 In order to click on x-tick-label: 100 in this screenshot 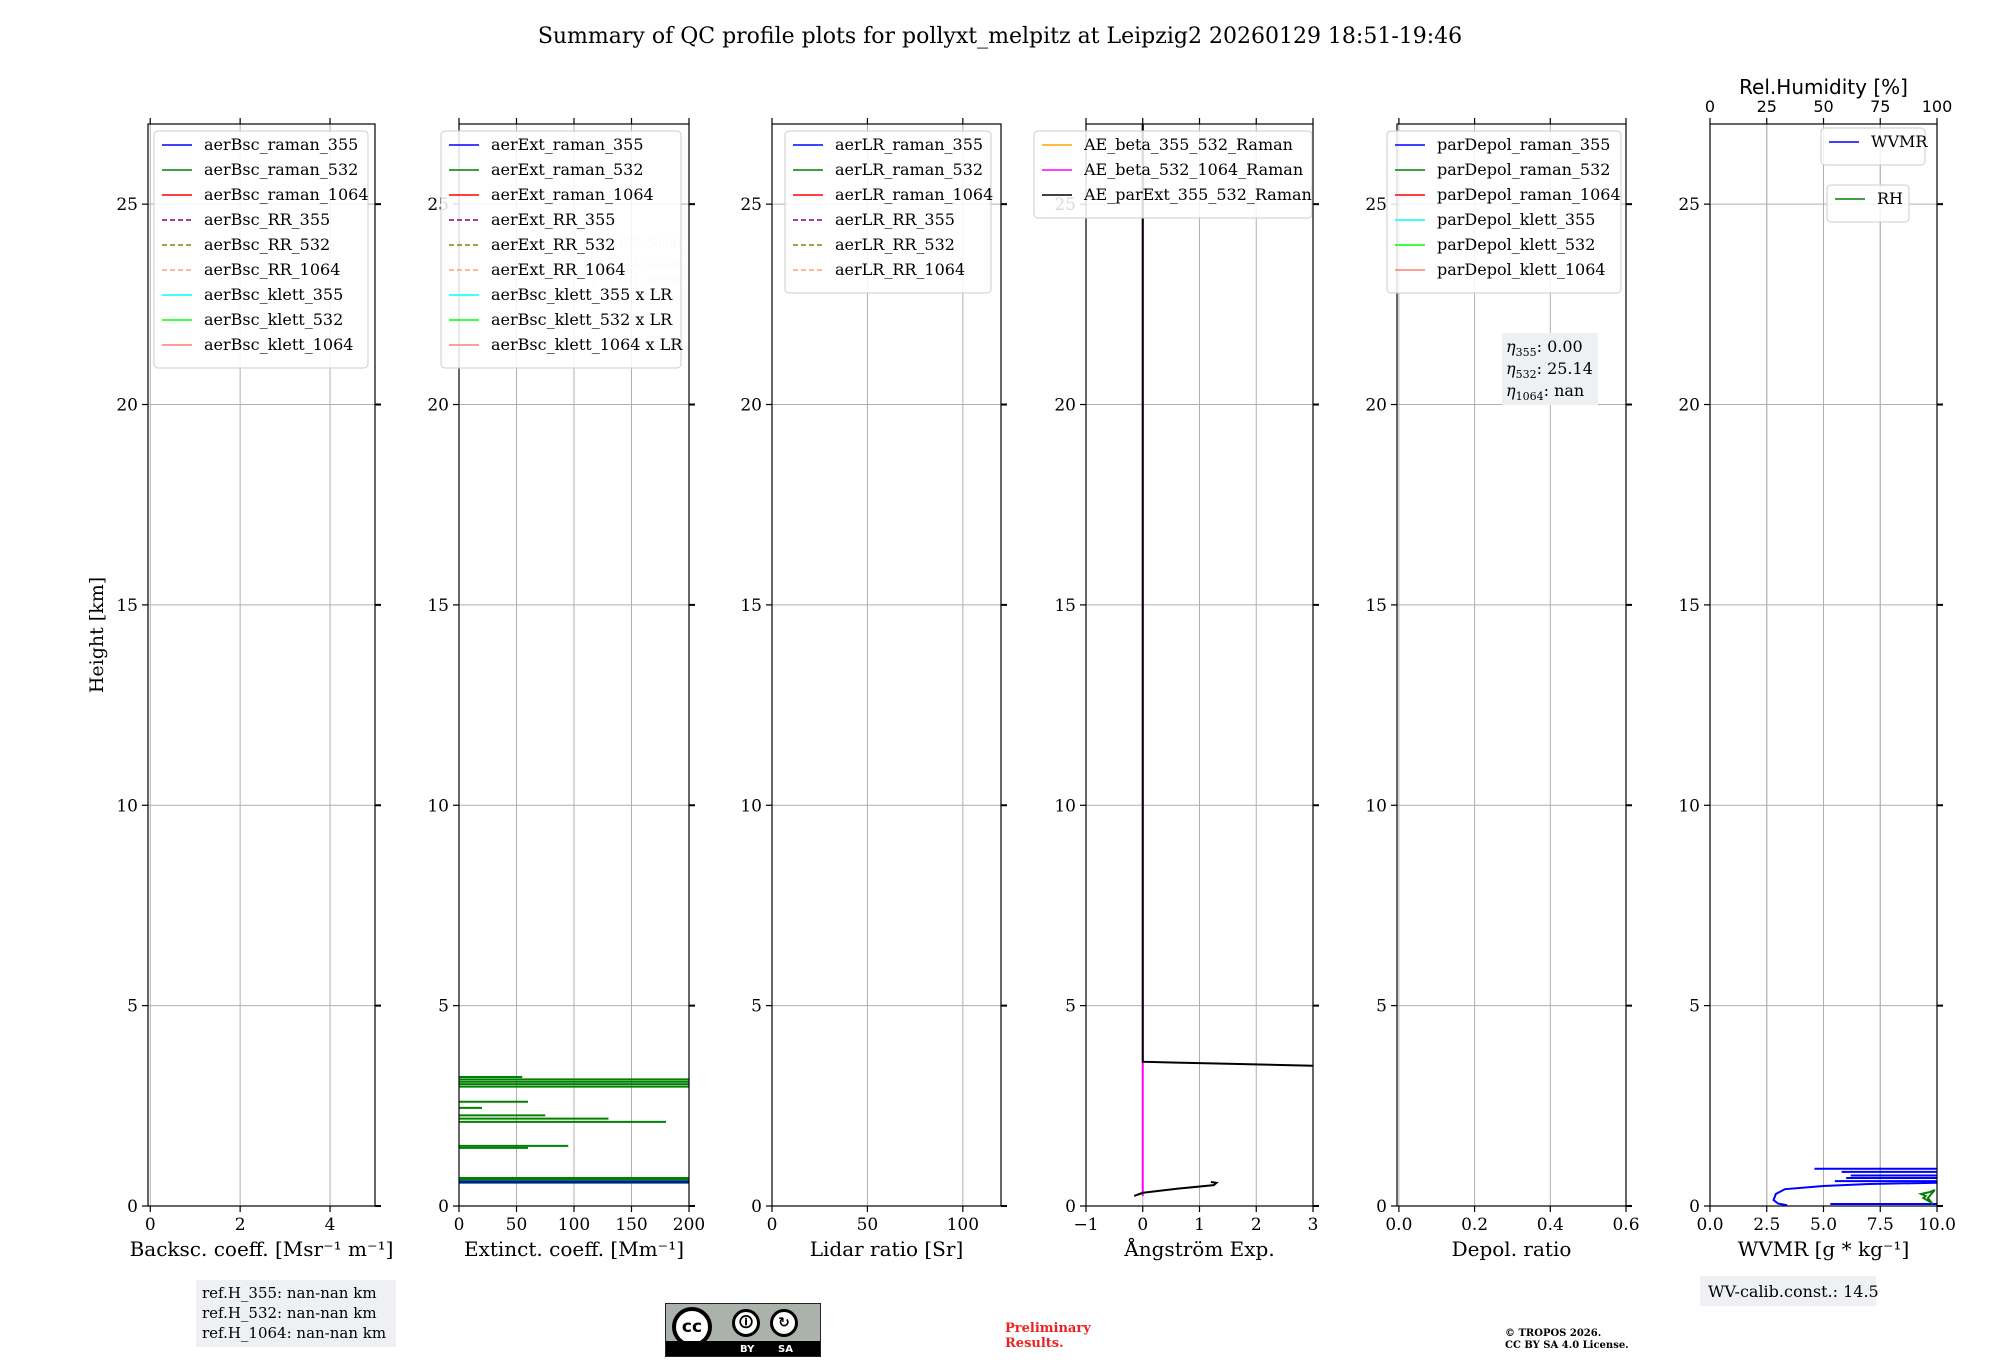, I will do `click(574, 1225)`.